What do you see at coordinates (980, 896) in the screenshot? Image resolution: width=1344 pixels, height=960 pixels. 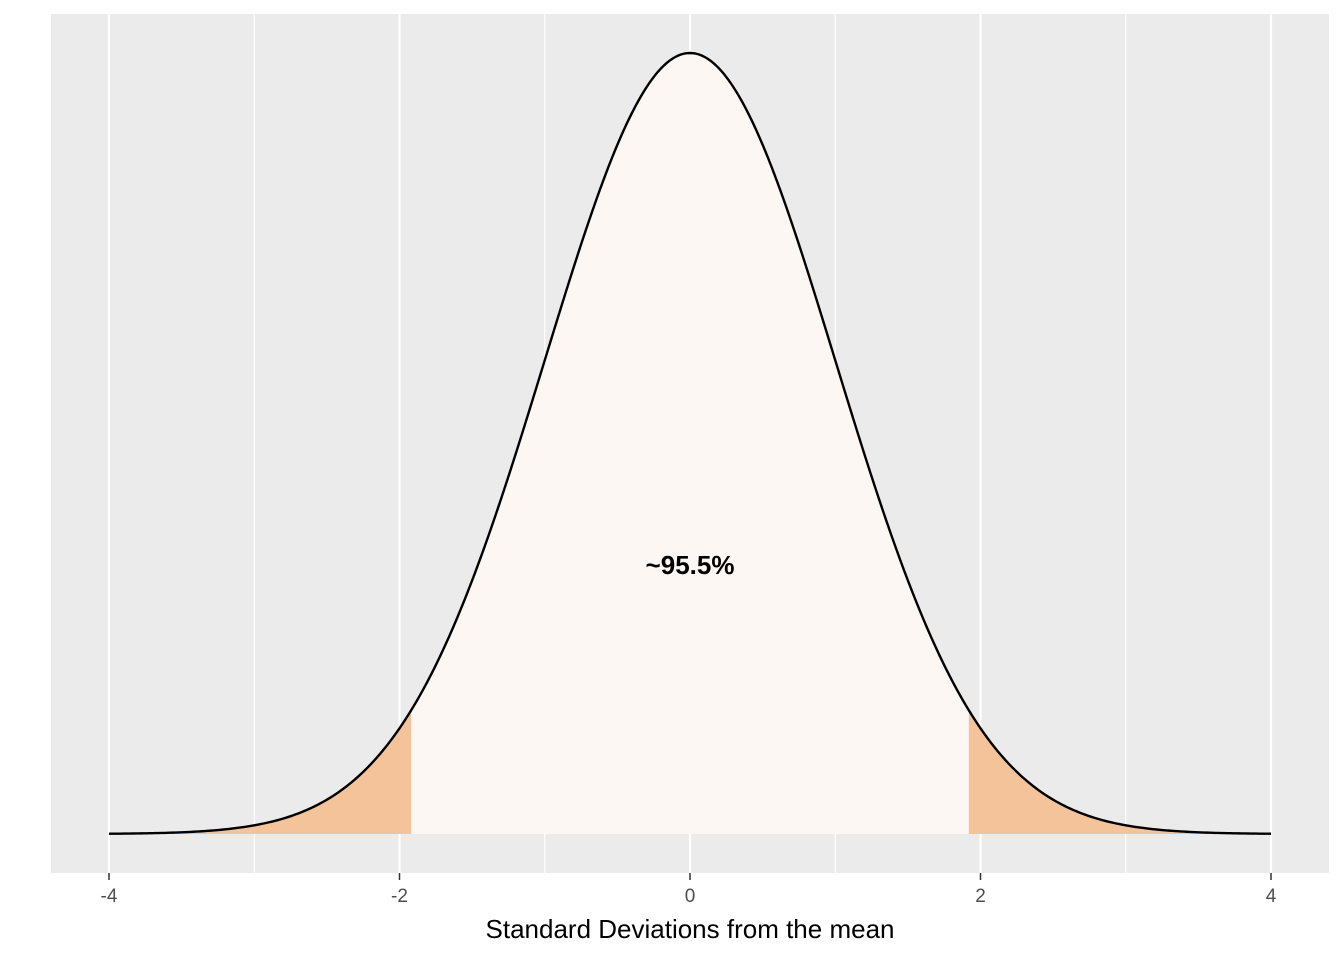 I see `x-tick-label: 2` at bounding box center [980, 896].